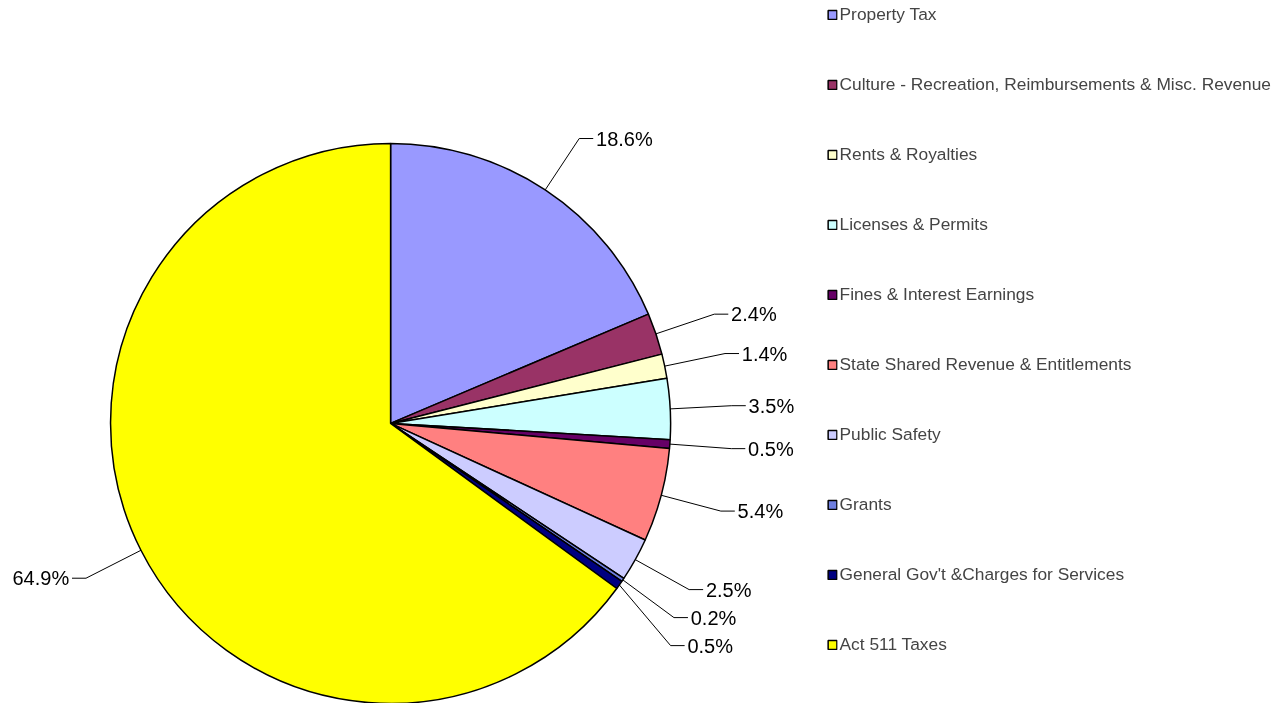 The width and height of the screenshot is (1279, 707). I want to click on legend-label: Property Tax, so click(888, 14).